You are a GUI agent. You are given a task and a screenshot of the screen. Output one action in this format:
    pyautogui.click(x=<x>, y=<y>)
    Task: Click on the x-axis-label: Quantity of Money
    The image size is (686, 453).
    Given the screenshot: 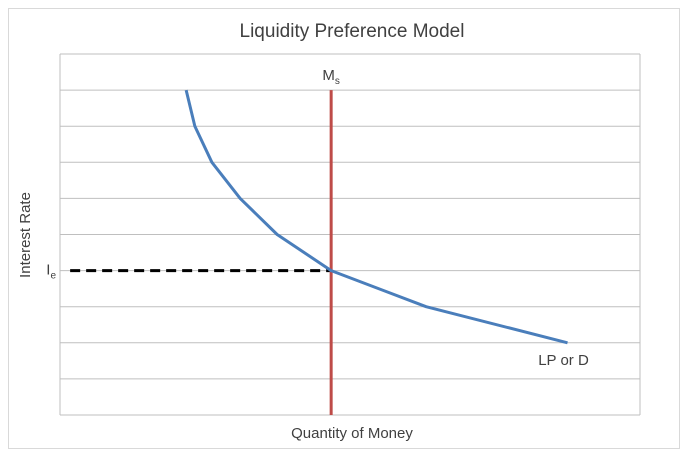 What is the action you would take?
    pyautogui.click(x=352, y=433)
    